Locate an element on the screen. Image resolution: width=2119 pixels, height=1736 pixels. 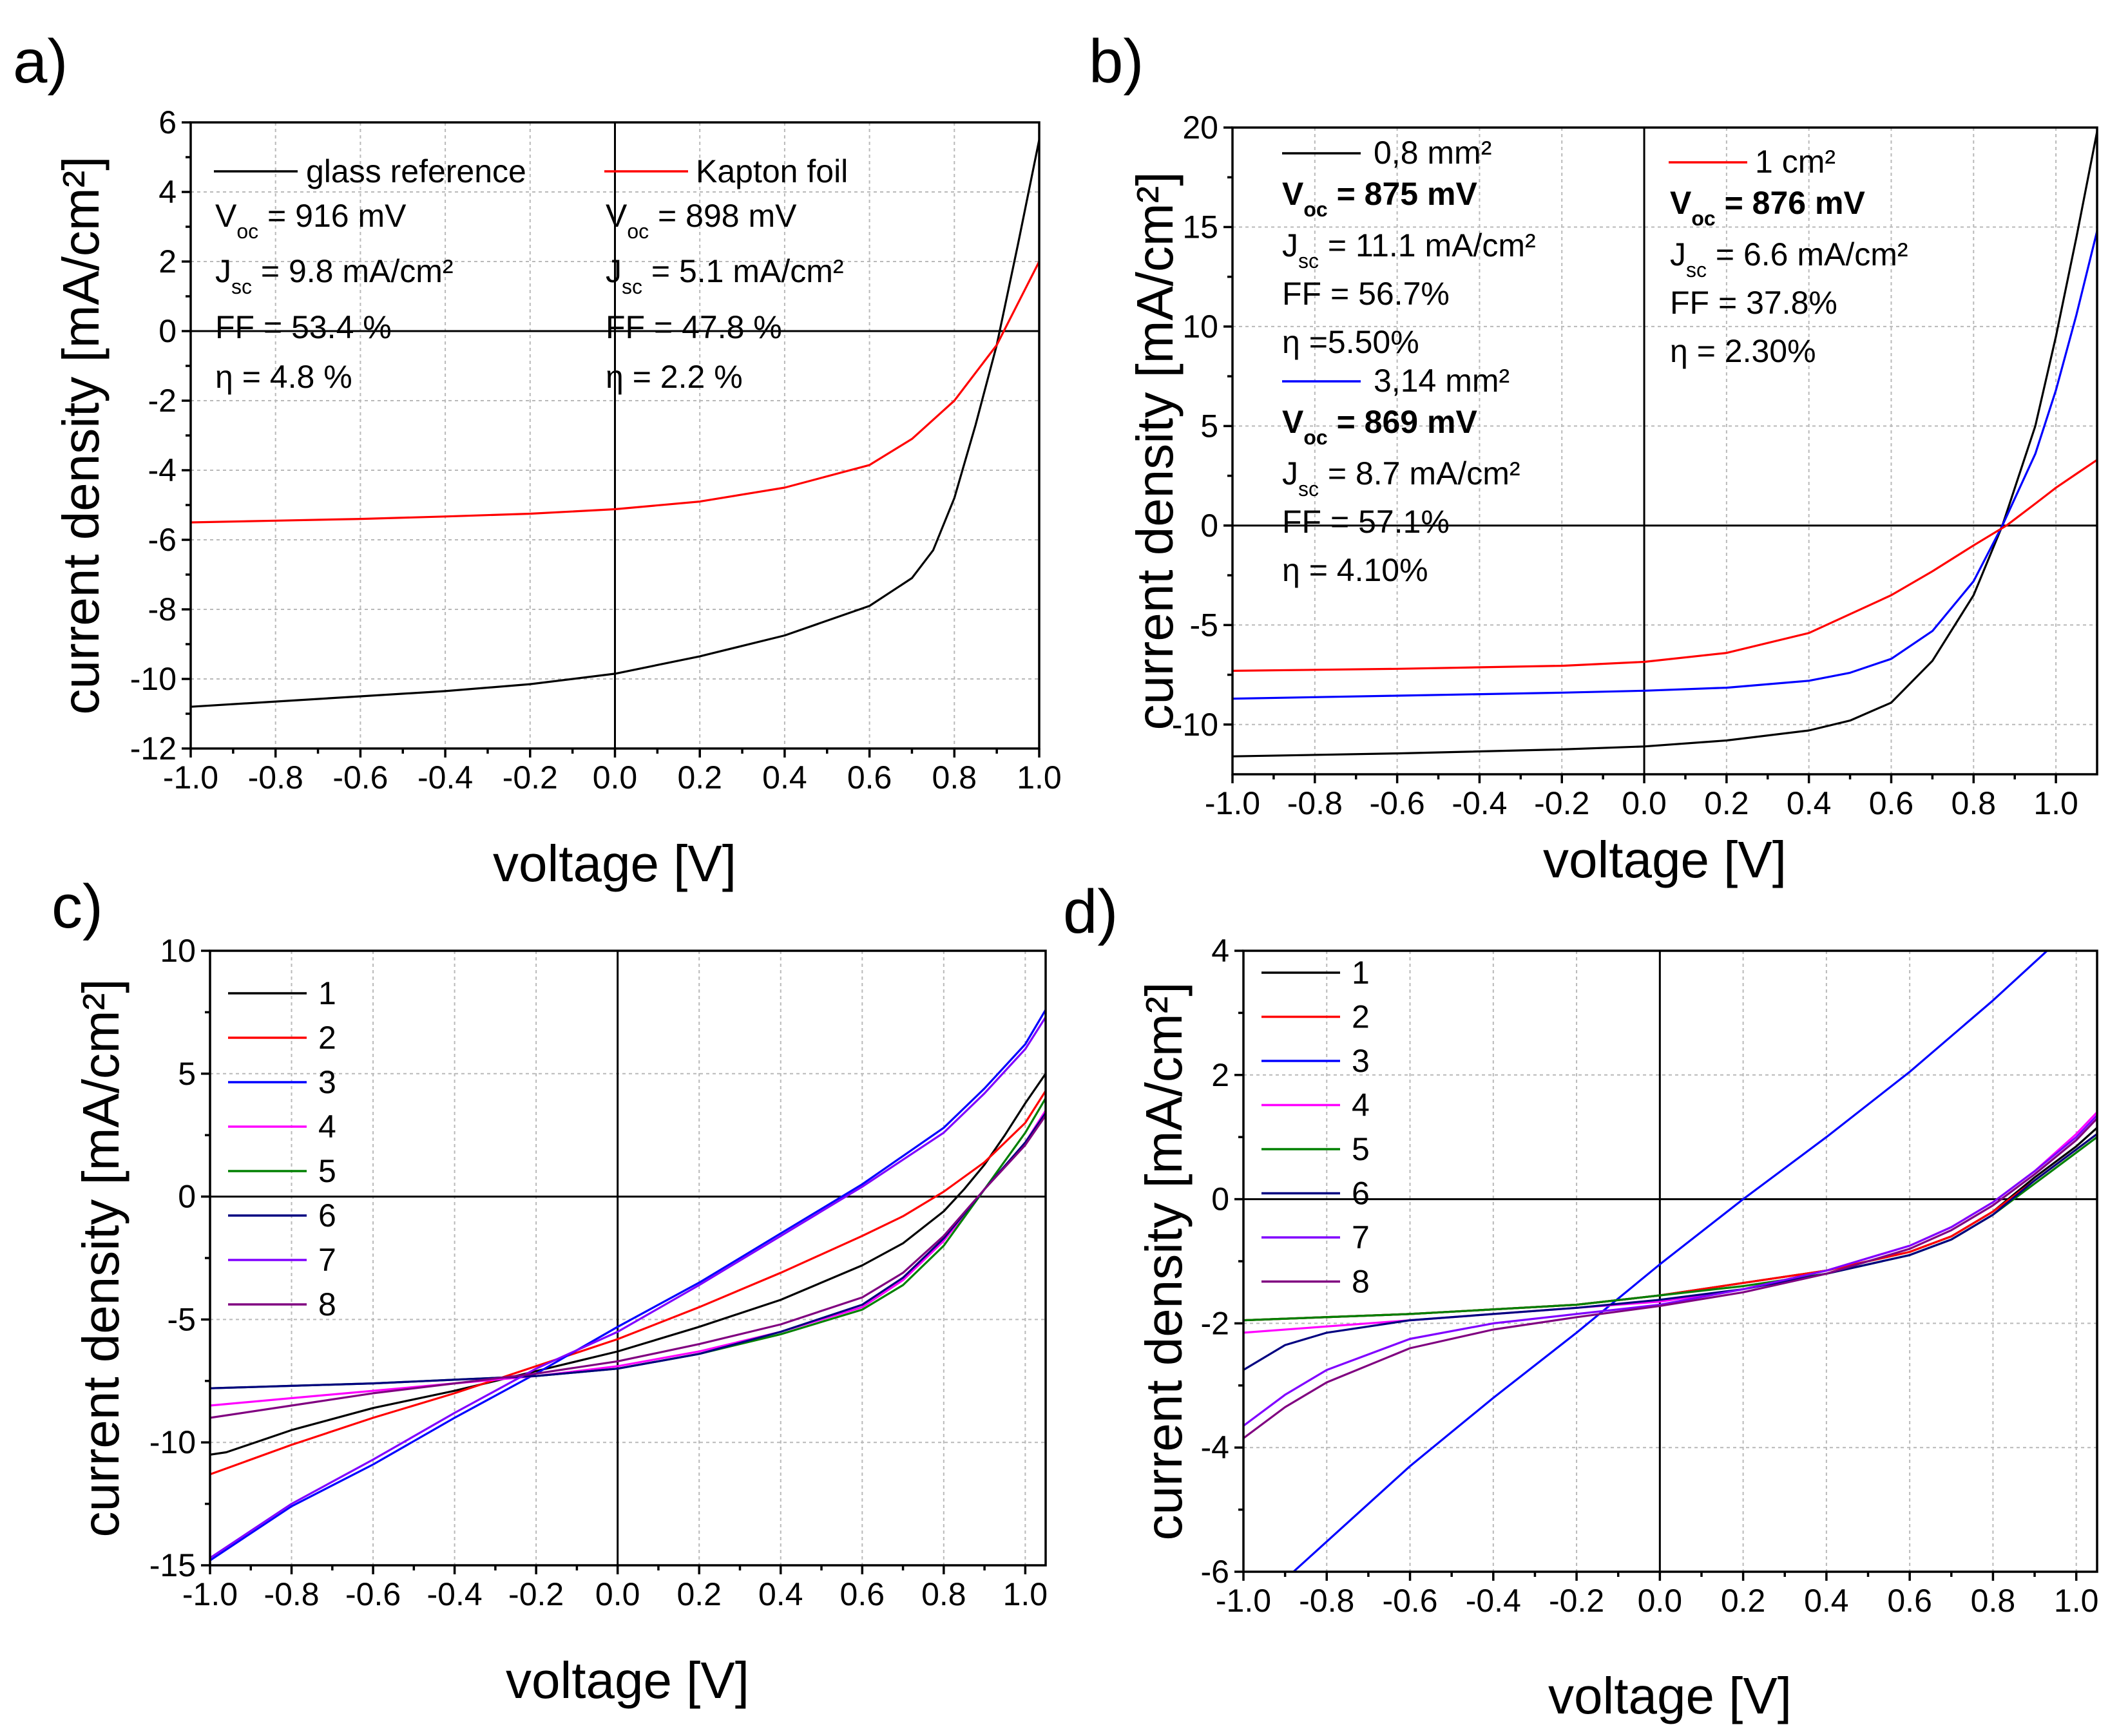
ff-annotation: FF = 37.8% is located at coordinates (1753, 303).